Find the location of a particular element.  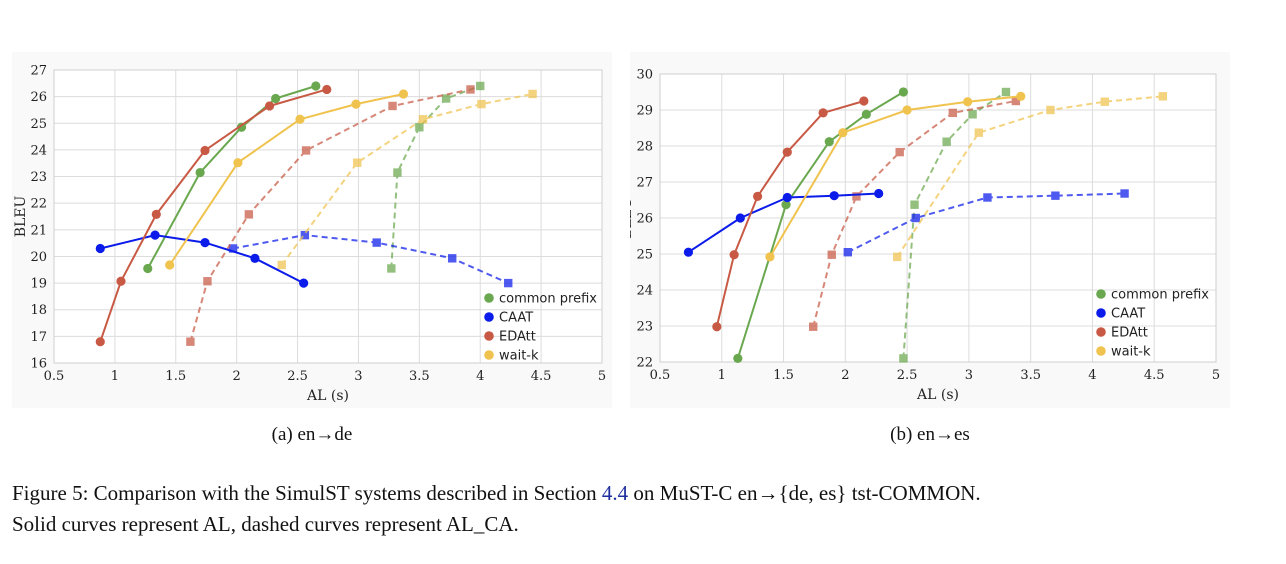

y-tick-label: 19 is located at coordinates (38, 284).